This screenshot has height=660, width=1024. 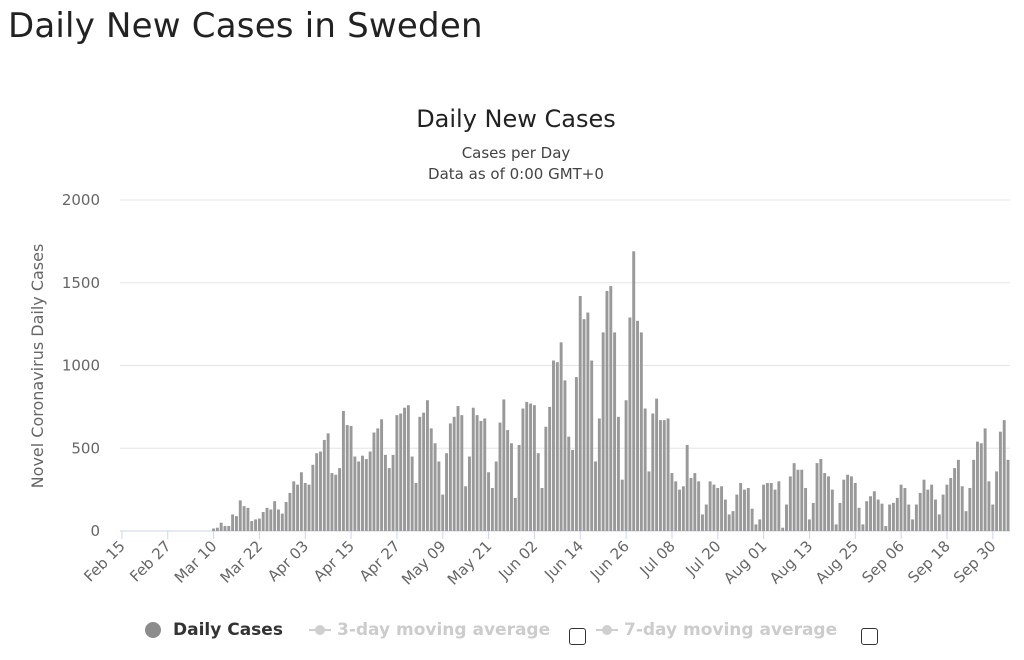 I want to click on checkbox-3-day-average, so click(x=577, y=636).